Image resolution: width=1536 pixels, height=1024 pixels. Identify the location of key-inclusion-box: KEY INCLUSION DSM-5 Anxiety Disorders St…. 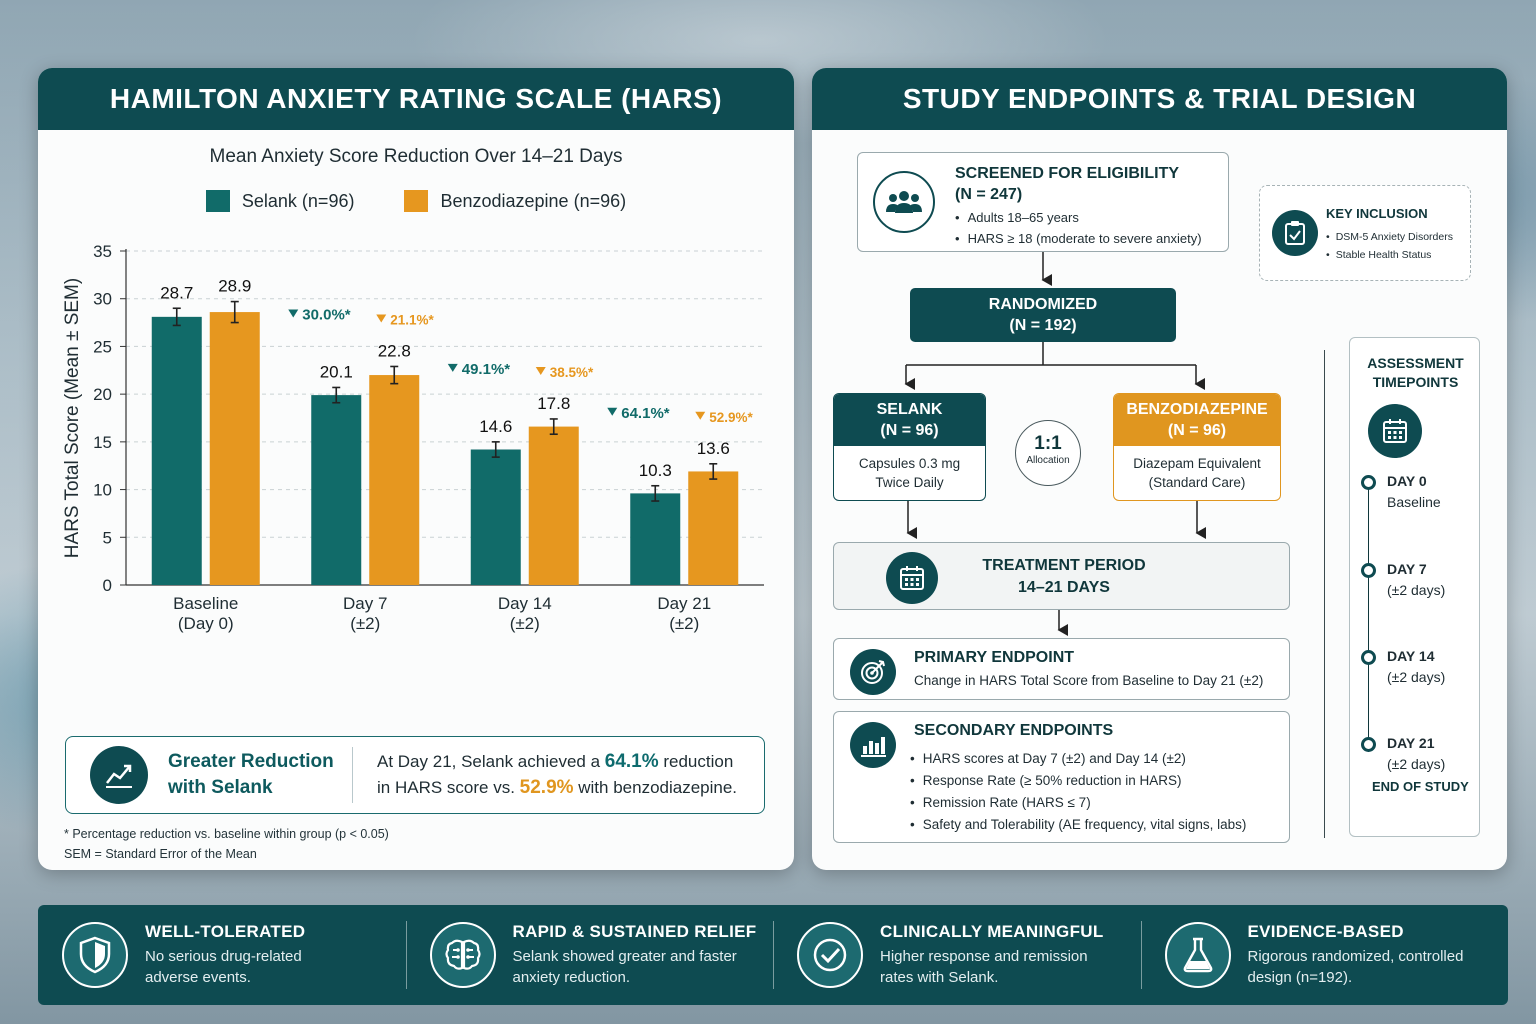
(1365, 233).